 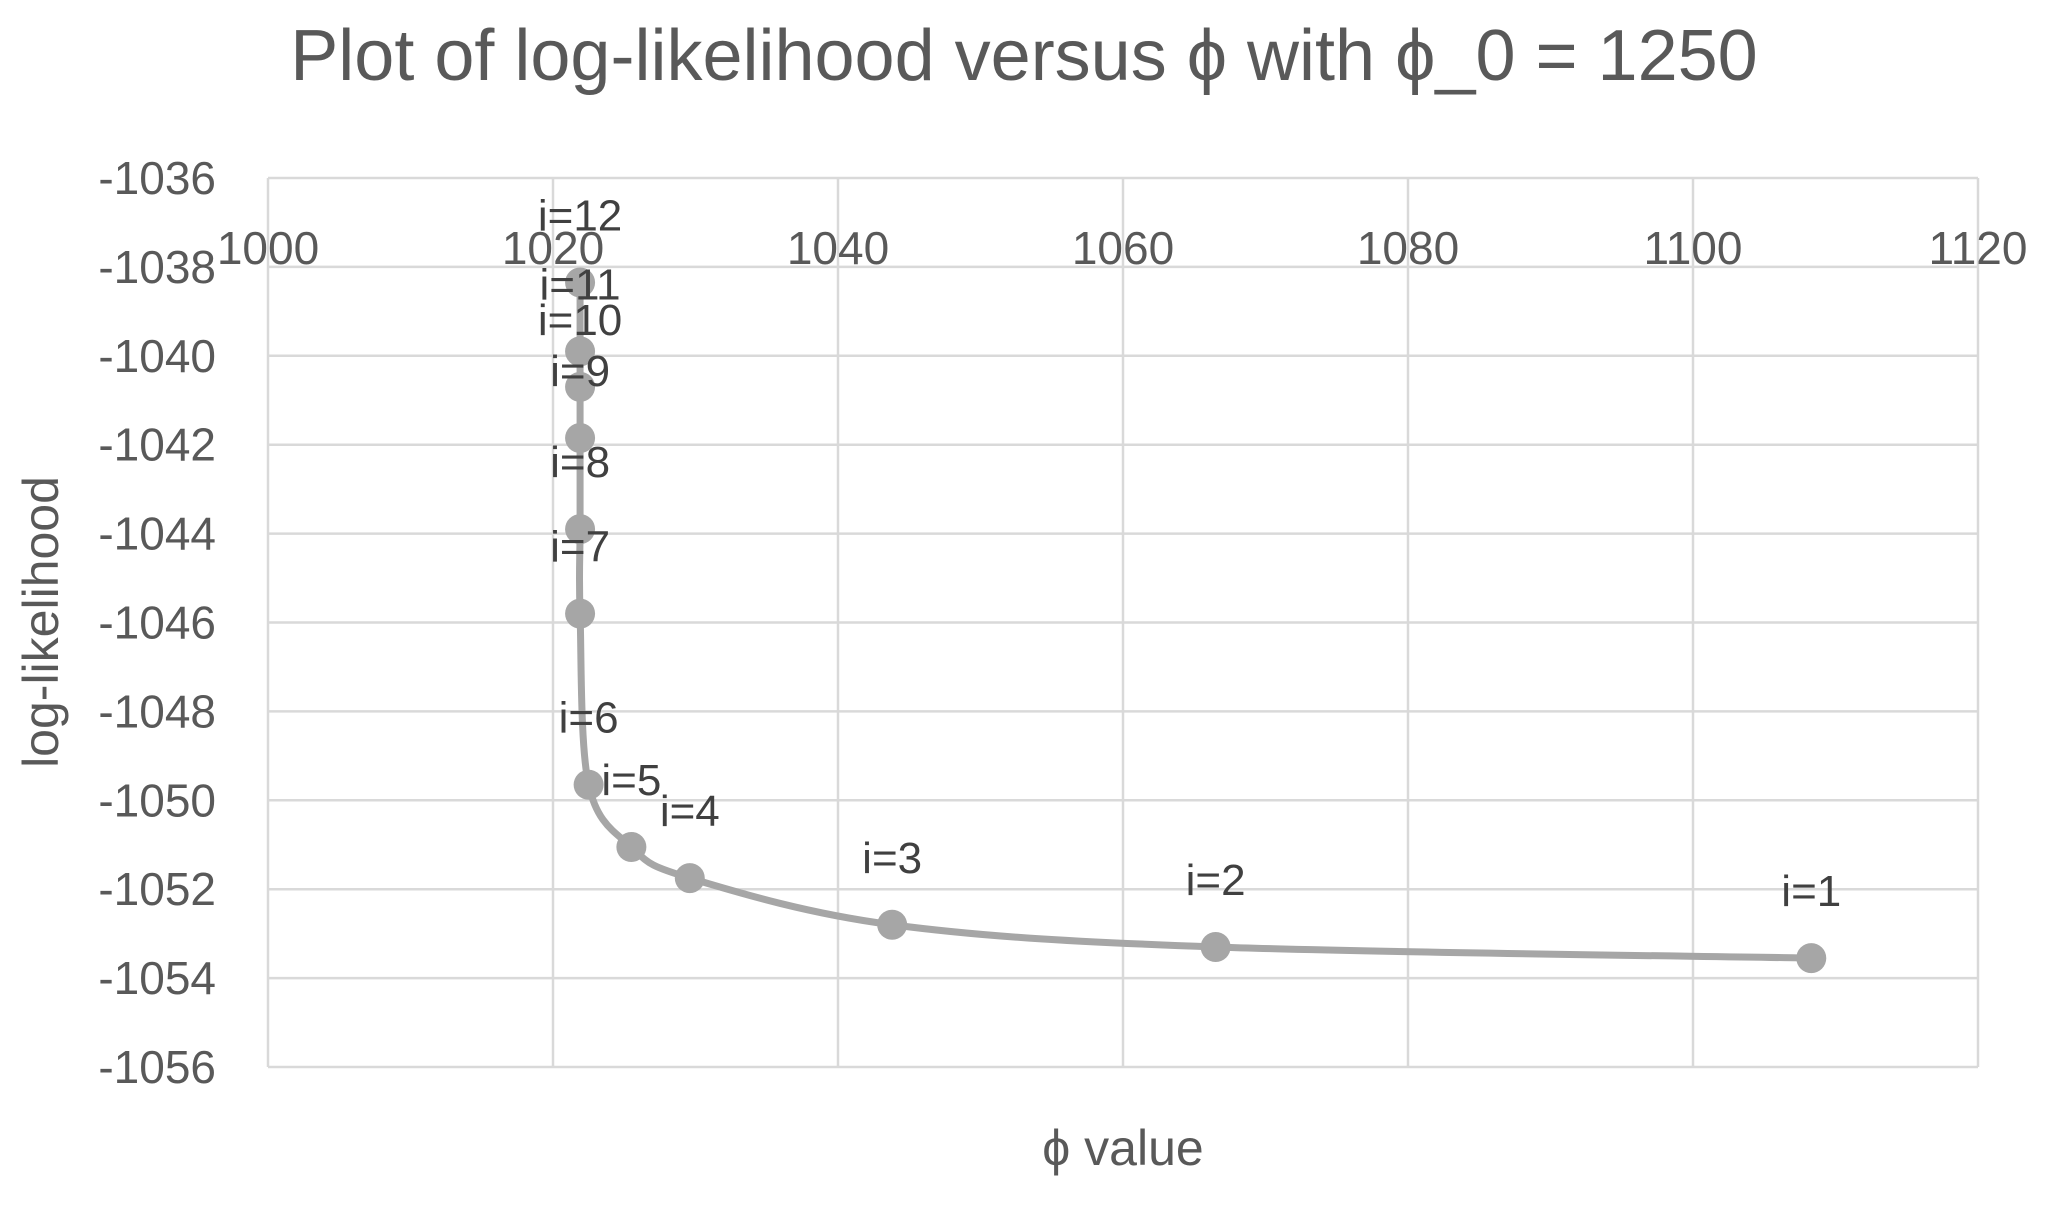 I want to click on y-tick-label: -1044, so click(x=157, y=534).